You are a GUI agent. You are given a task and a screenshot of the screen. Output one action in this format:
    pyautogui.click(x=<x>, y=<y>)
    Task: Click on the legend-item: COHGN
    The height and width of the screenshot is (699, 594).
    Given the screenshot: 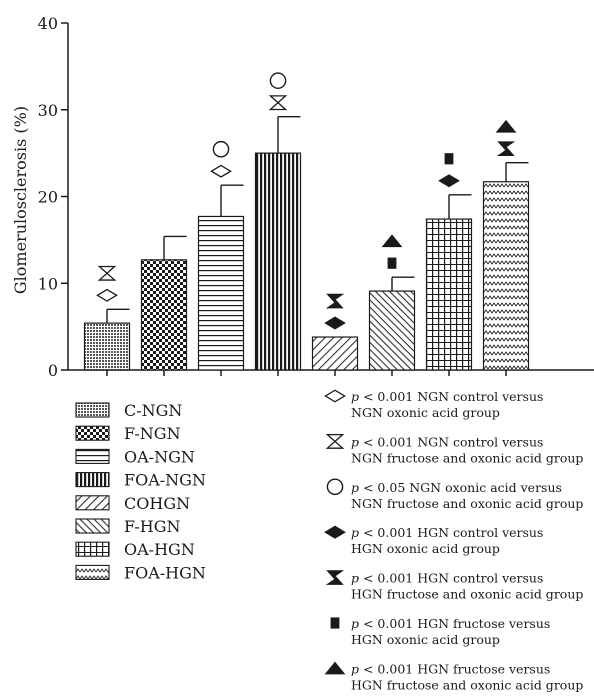 What is the action you would take?
    pyautogui.click(x=132, y=503)
    